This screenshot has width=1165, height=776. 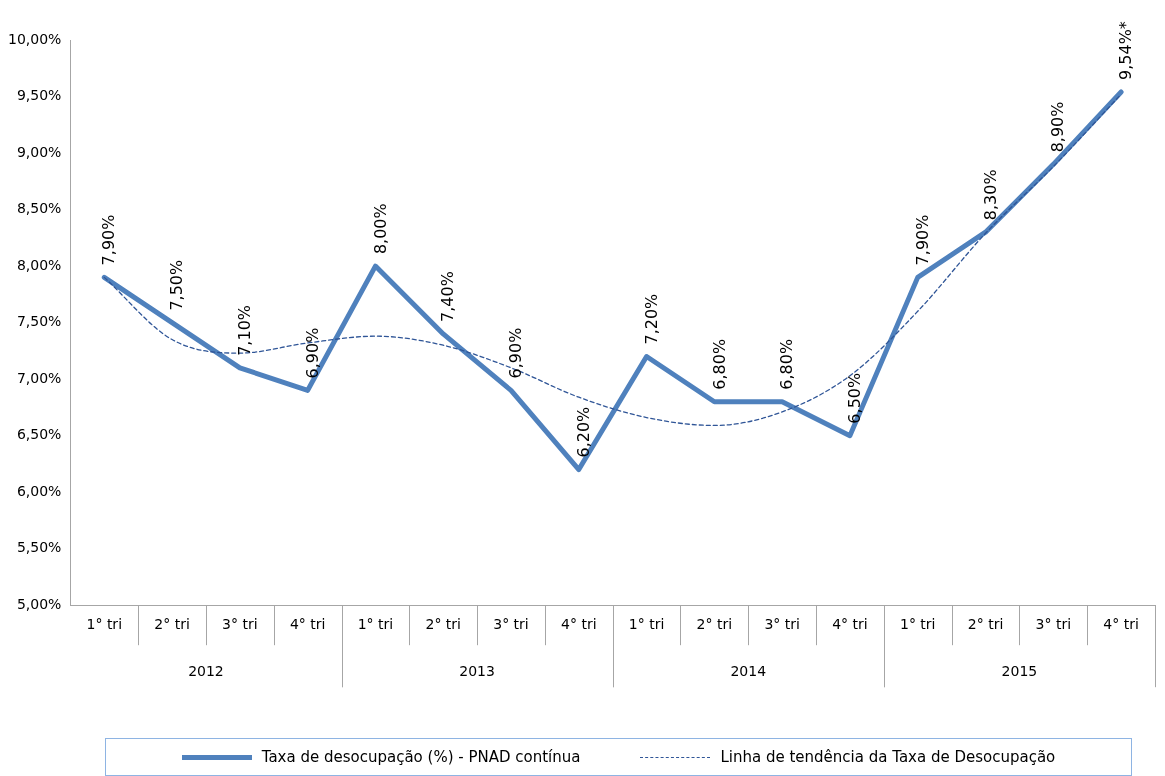 I want to click on text: 2014, so click(x=748, y=670).